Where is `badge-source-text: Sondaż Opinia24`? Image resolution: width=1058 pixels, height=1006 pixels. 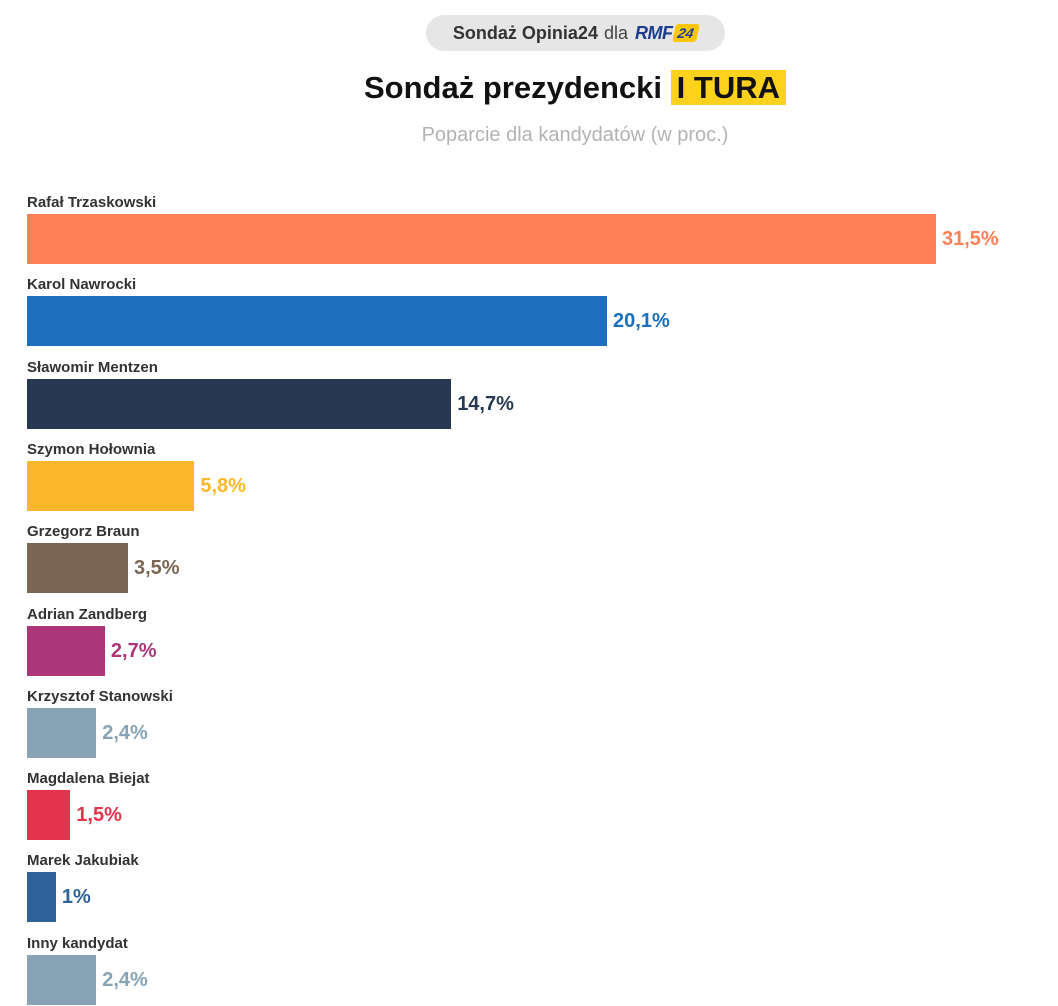
badge-source-text: Sondaż Opinia24 is located at coordinates (525, 32).